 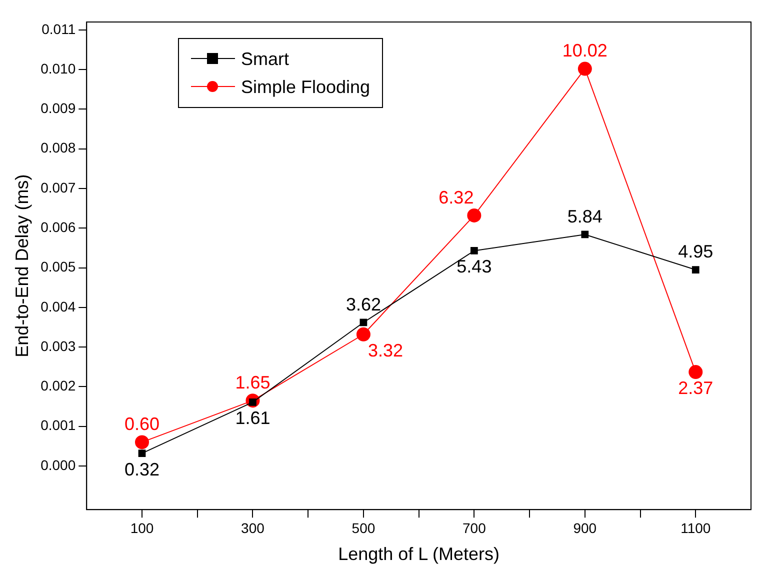 What do you see at coordinates (58, 266) in the screenshot?
I see `y-tick-label: 0.005` at bounding box center [58, 266].